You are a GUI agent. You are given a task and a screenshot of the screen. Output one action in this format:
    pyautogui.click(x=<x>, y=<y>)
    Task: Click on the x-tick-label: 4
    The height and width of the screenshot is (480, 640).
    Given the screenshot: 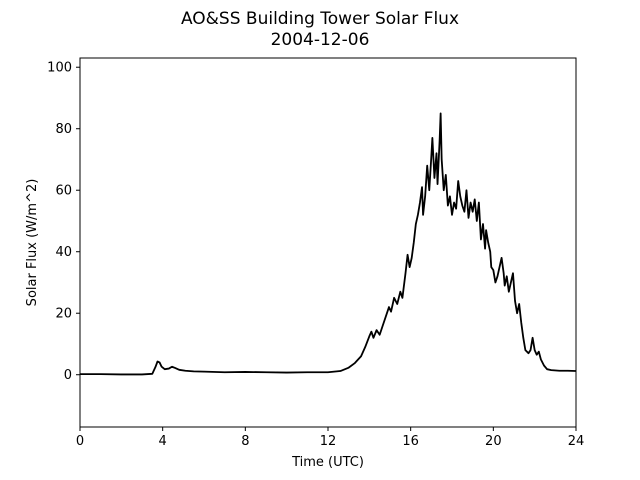 What is the action you would take?
    pyautogui.click(x=163, y=441)
    